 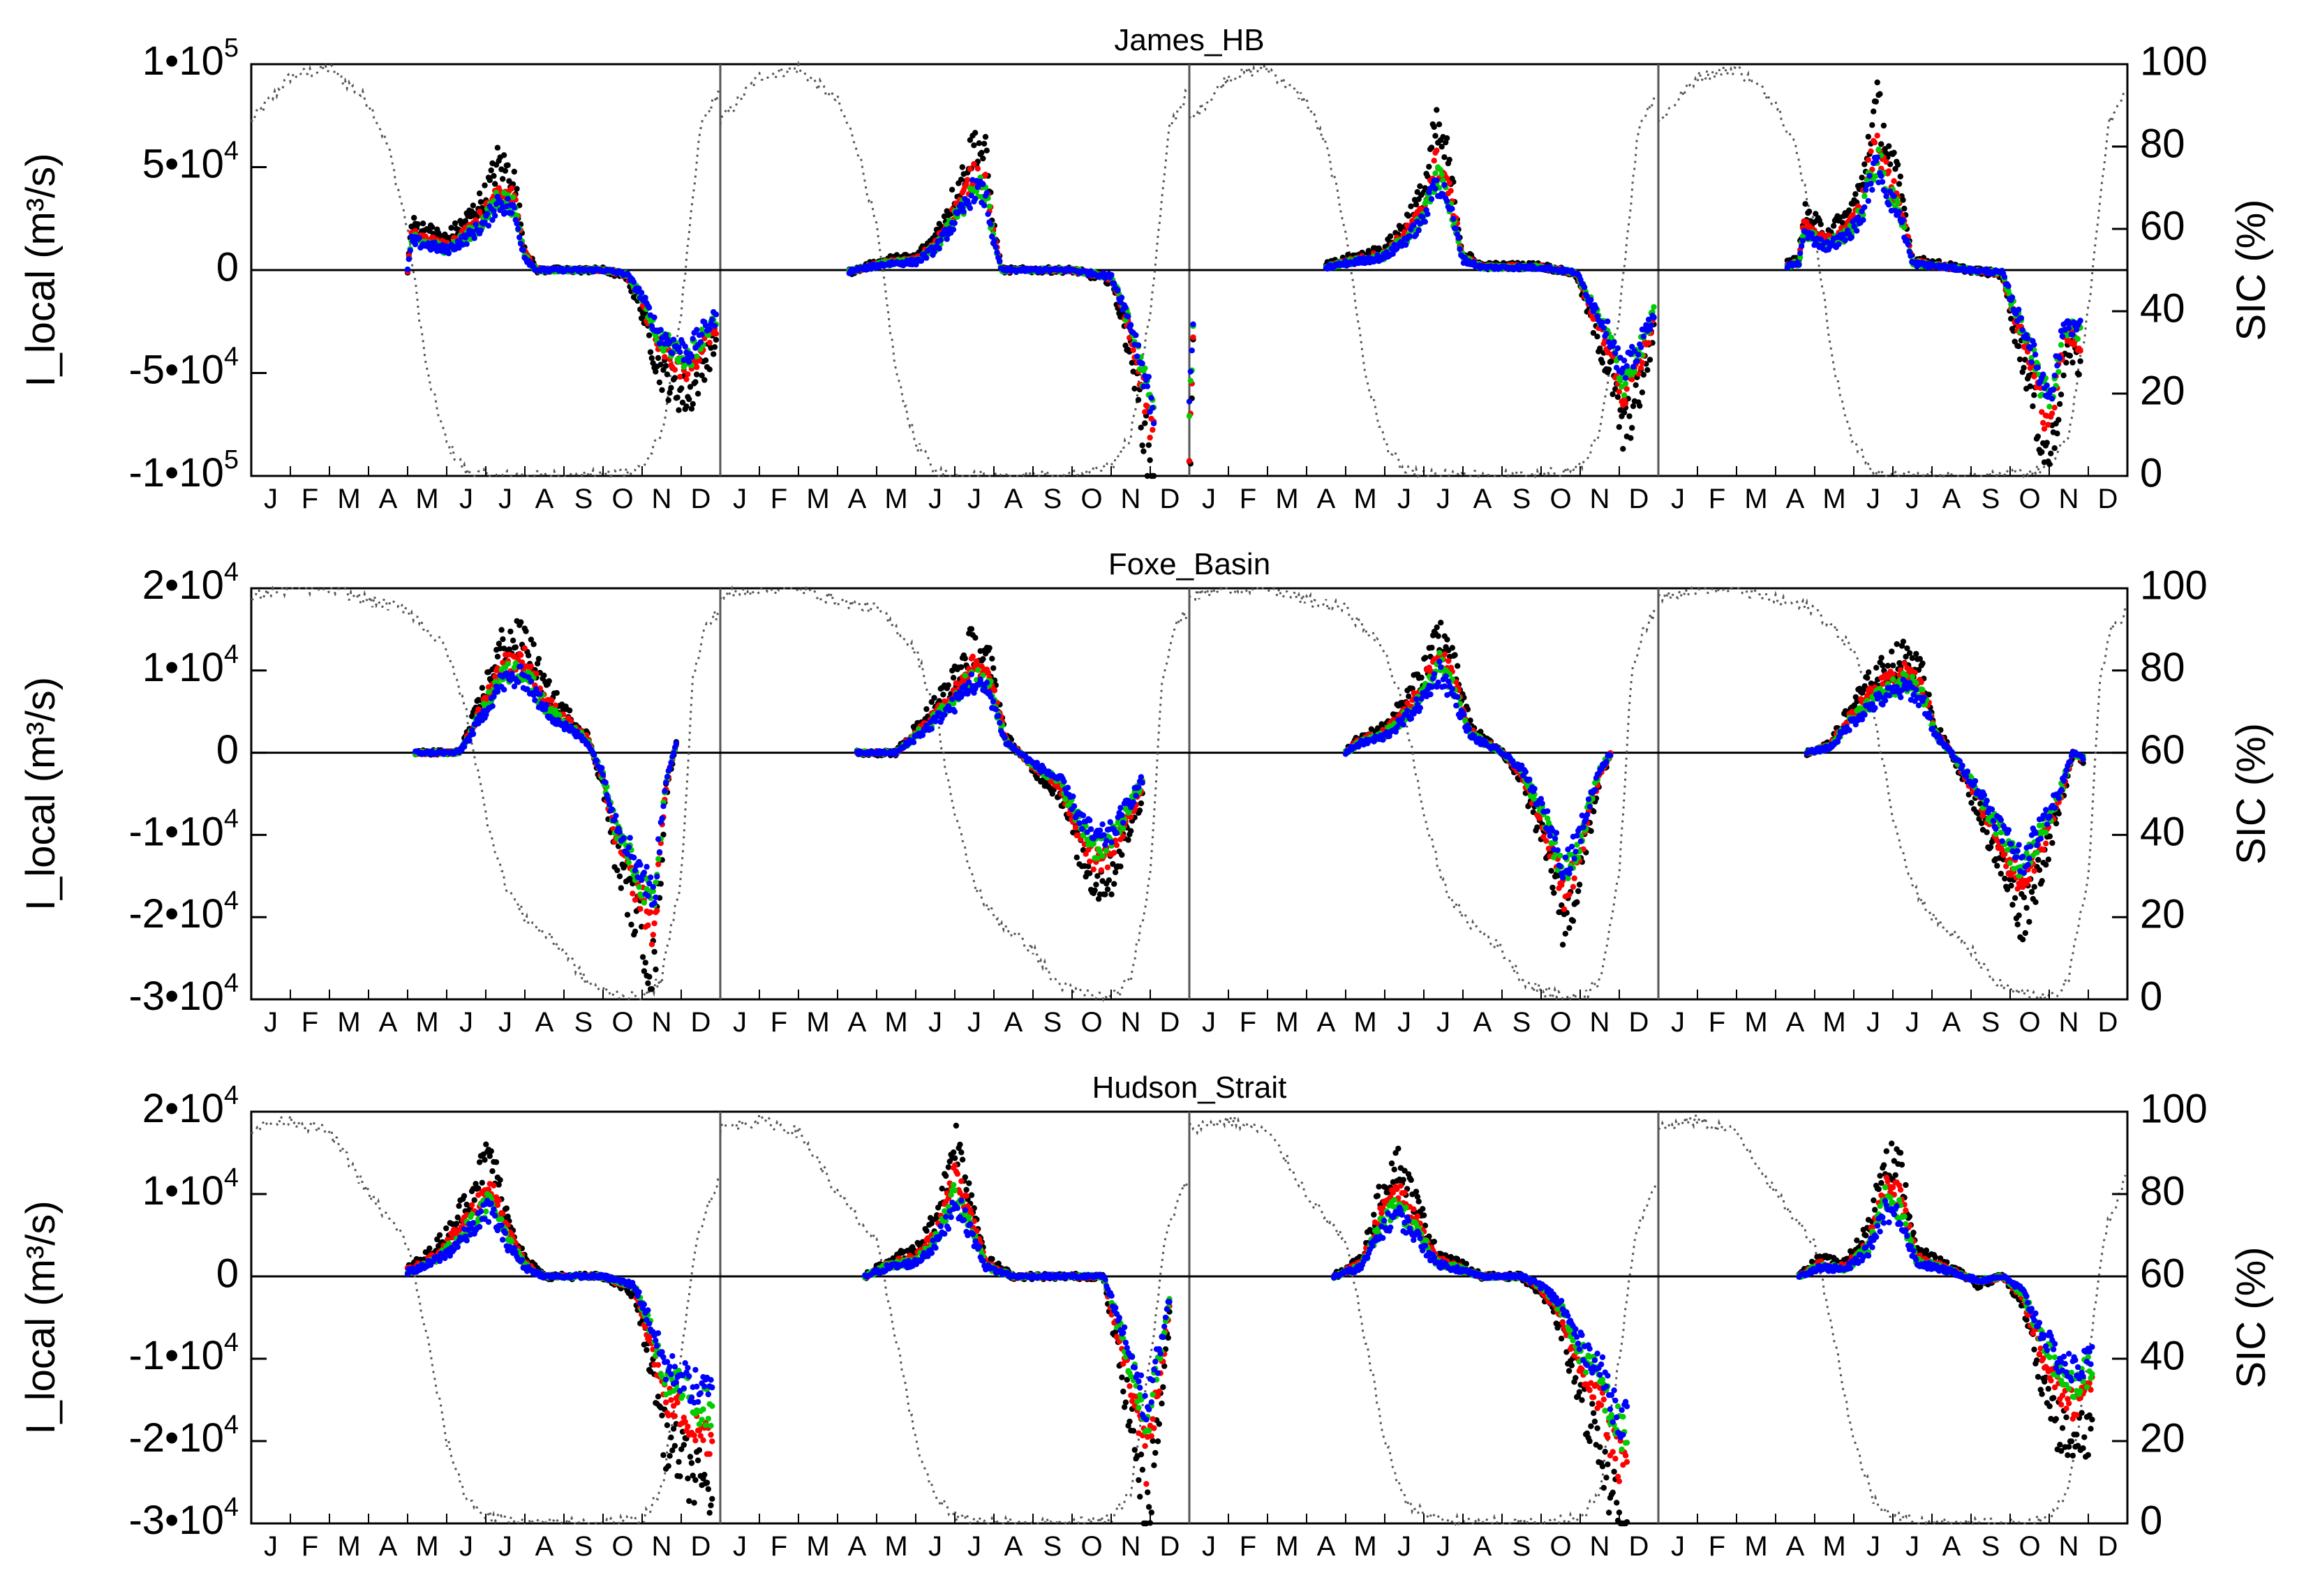 What do you see at coordinates (1189, 40) in the screenshot?
I see `panel-title: James_HB` at bounding box center [1189, 40].